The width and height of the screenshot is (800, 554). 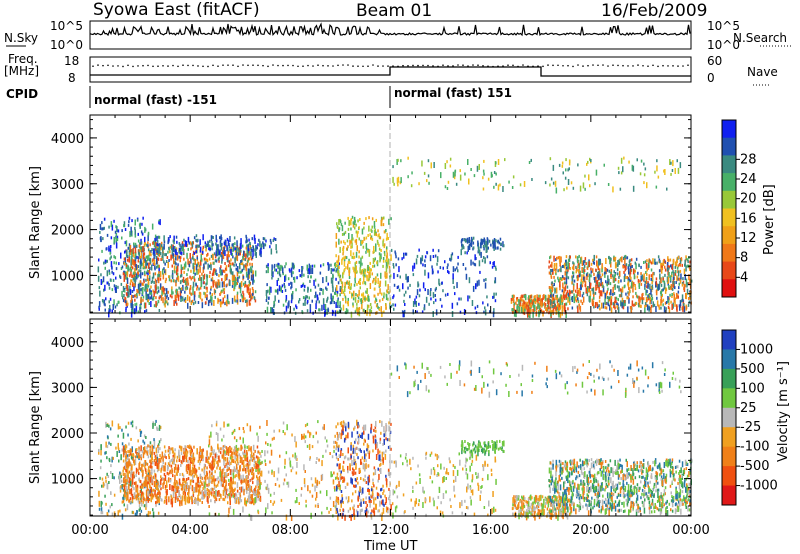 What do you see at coordinates (66, 26) in the screenshot?
I see `noise-tick-top: 10^5` at bounding box center [66, 26].